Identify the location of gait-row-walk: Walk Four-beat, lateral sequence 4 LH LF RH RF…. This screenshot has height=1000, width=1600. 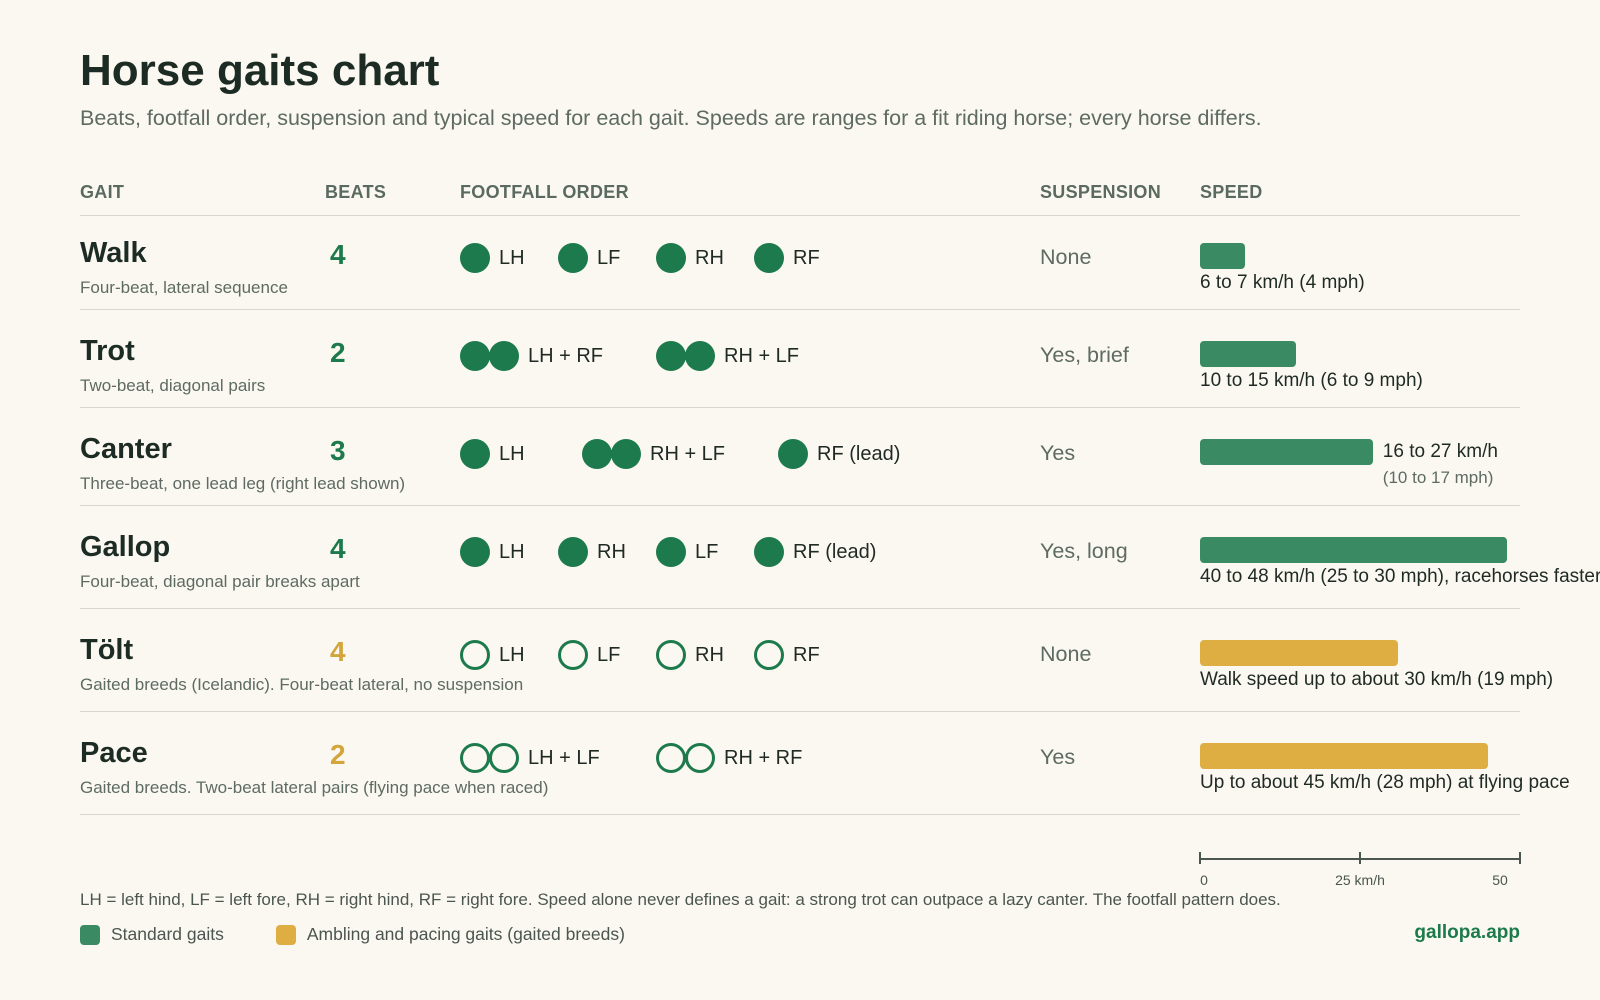
(800, 261).